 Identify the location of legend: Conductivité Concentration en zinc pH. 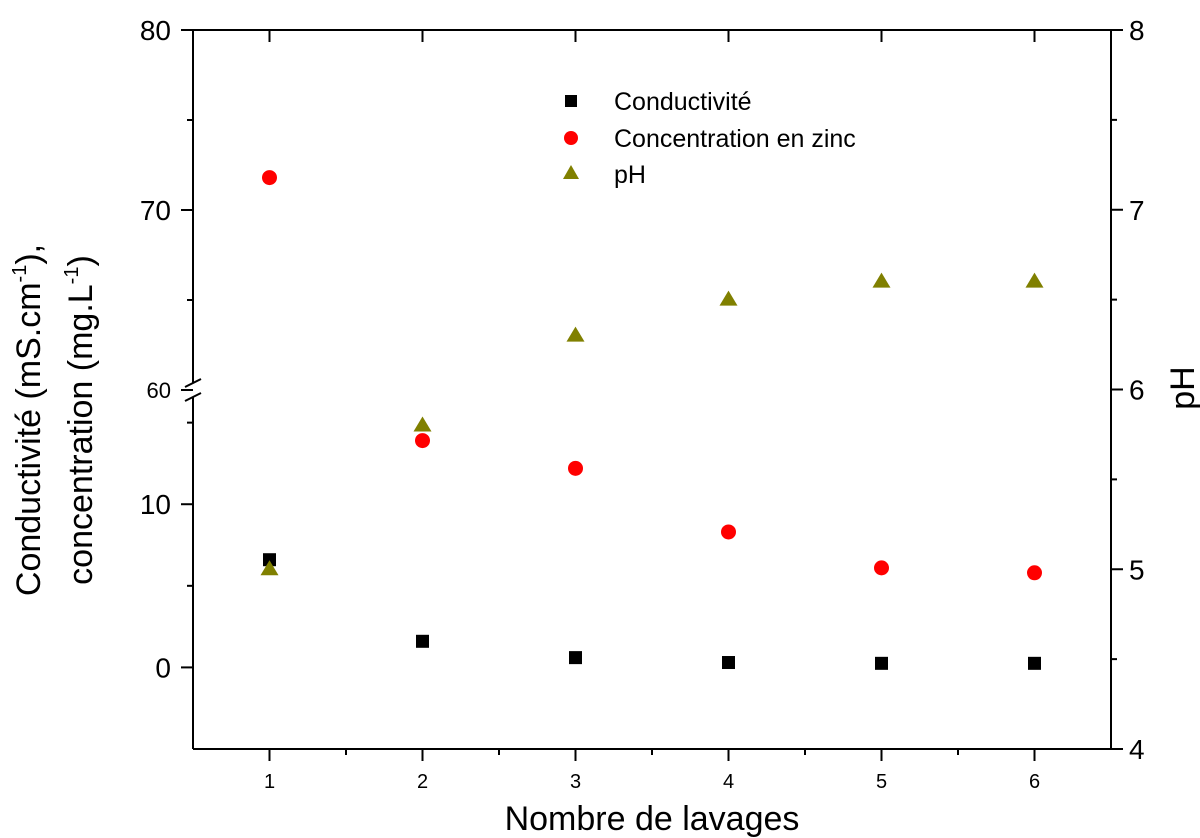
(709, 138).